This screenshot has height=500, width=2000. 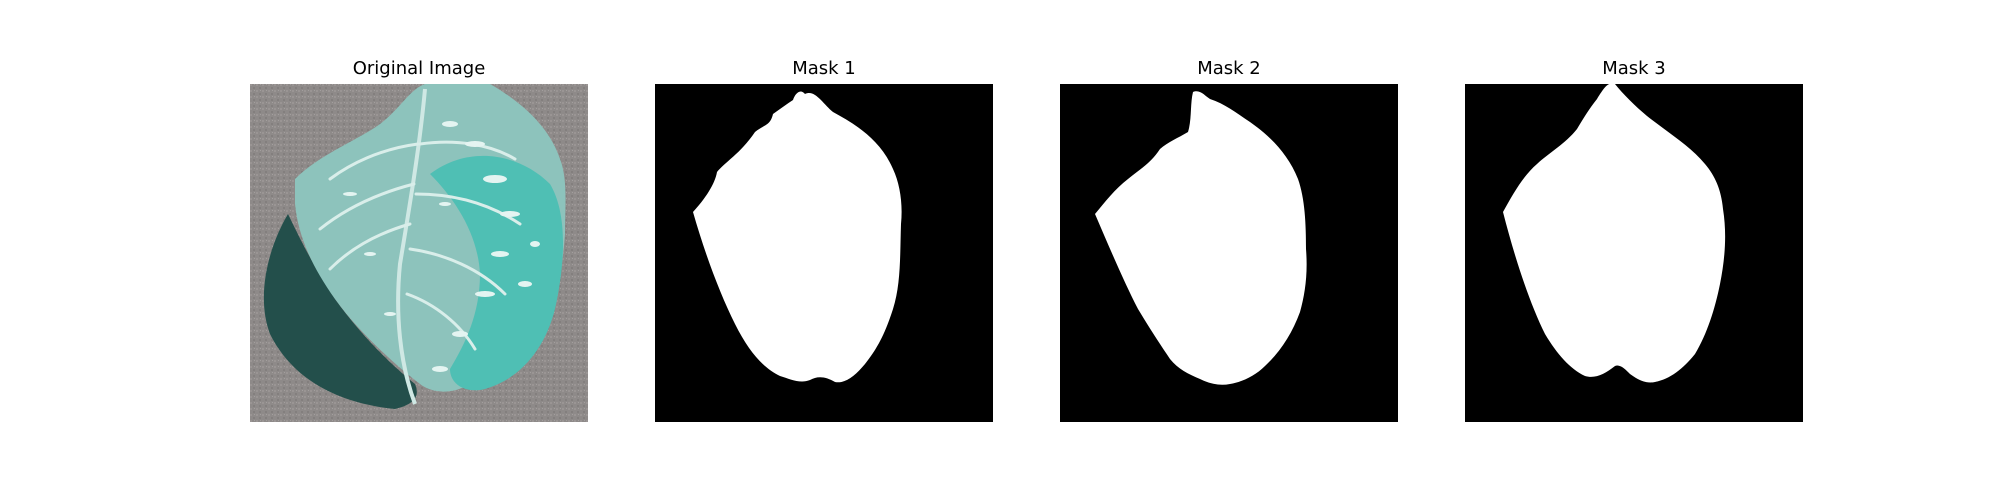 What do you see at coordinates (824, 68) in the screenshot?
I see `panel-title-mask-1: Mask 1` at bounding box center [824, 68].